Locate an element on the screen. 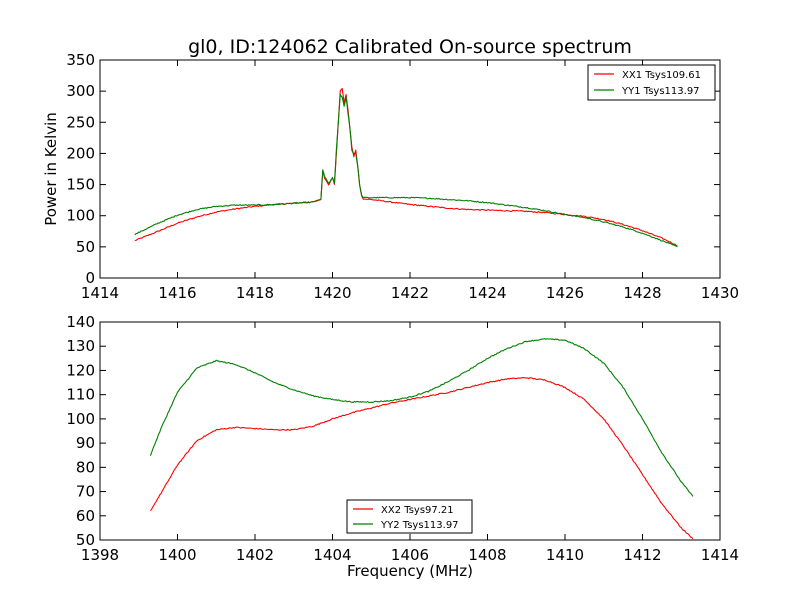  top-y-tick-label: 150 is located at coordinates (80, 185).